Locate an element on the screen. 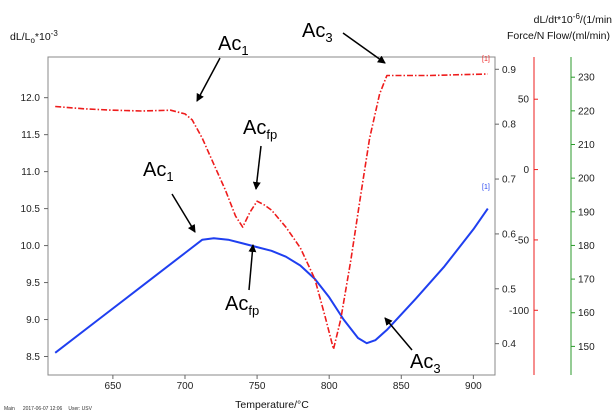 This screenshot has width=615, height=414. right-axis-1-title: dL/dt*10-6/(1/min is located at coordinates (573, 19).